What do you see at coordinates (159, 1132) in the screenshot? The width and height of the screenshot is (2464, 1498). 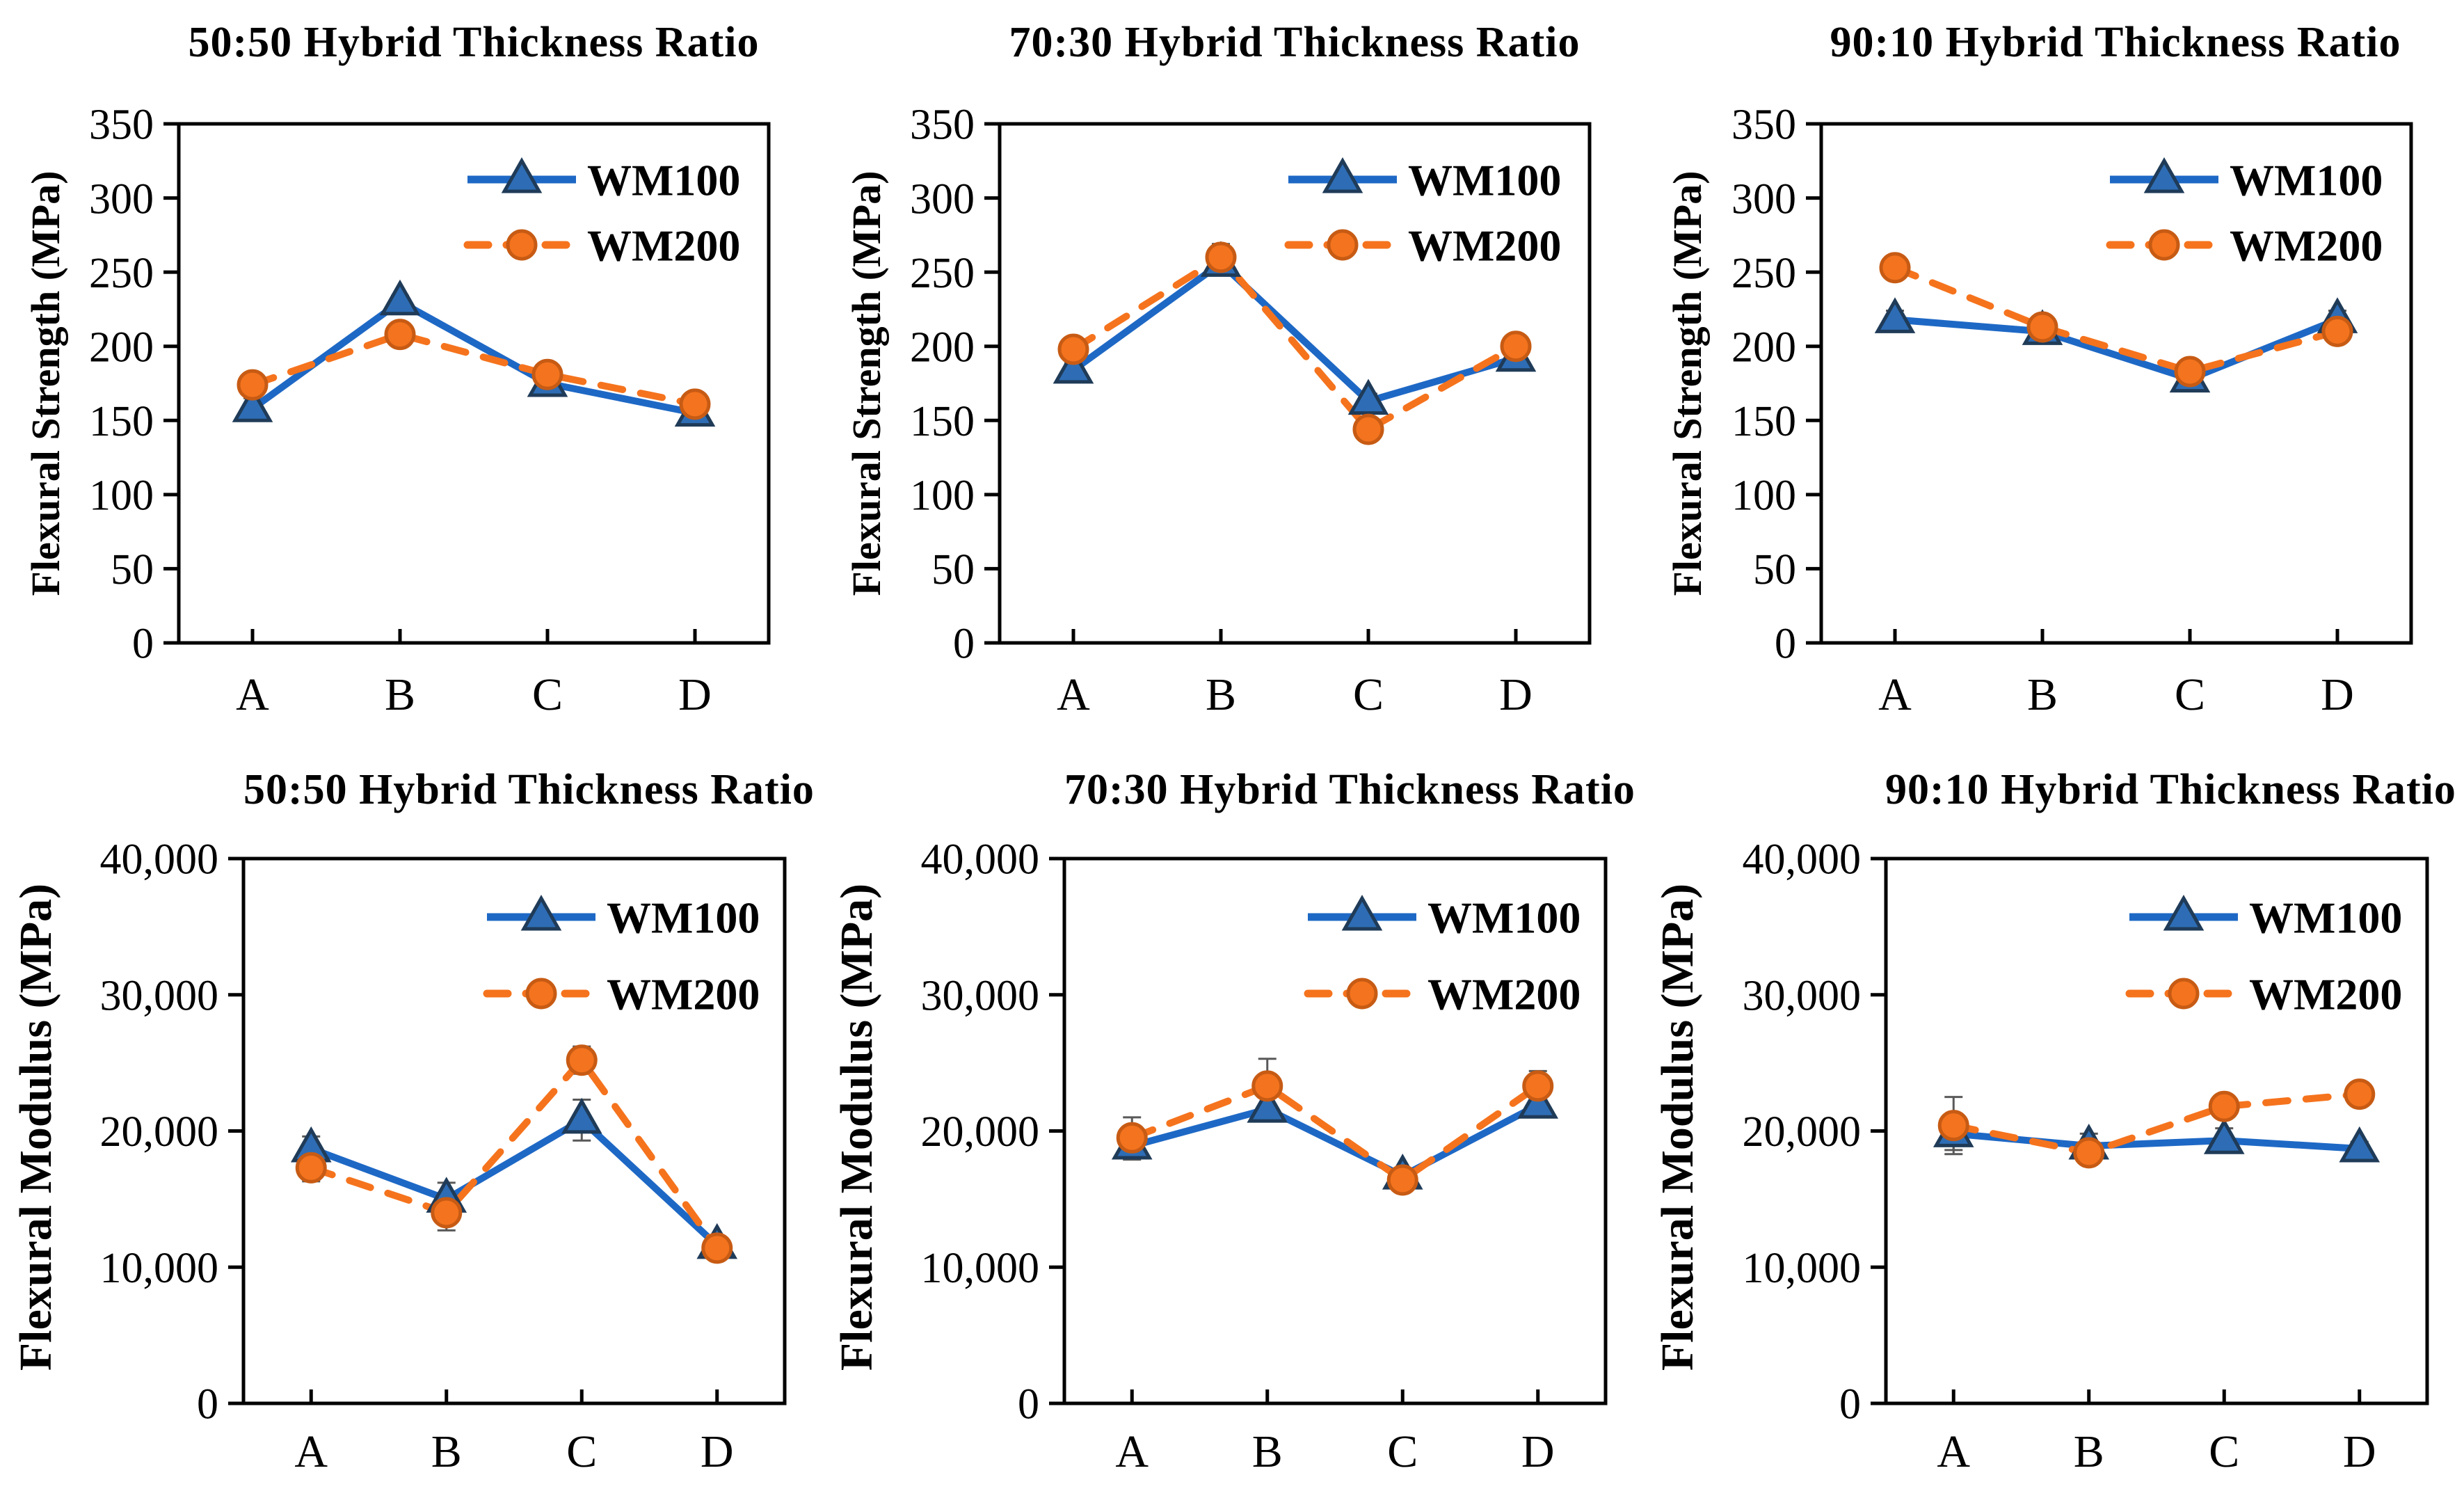 I see `y-tick-label: 20,000` at bounding box center [159, 1132].